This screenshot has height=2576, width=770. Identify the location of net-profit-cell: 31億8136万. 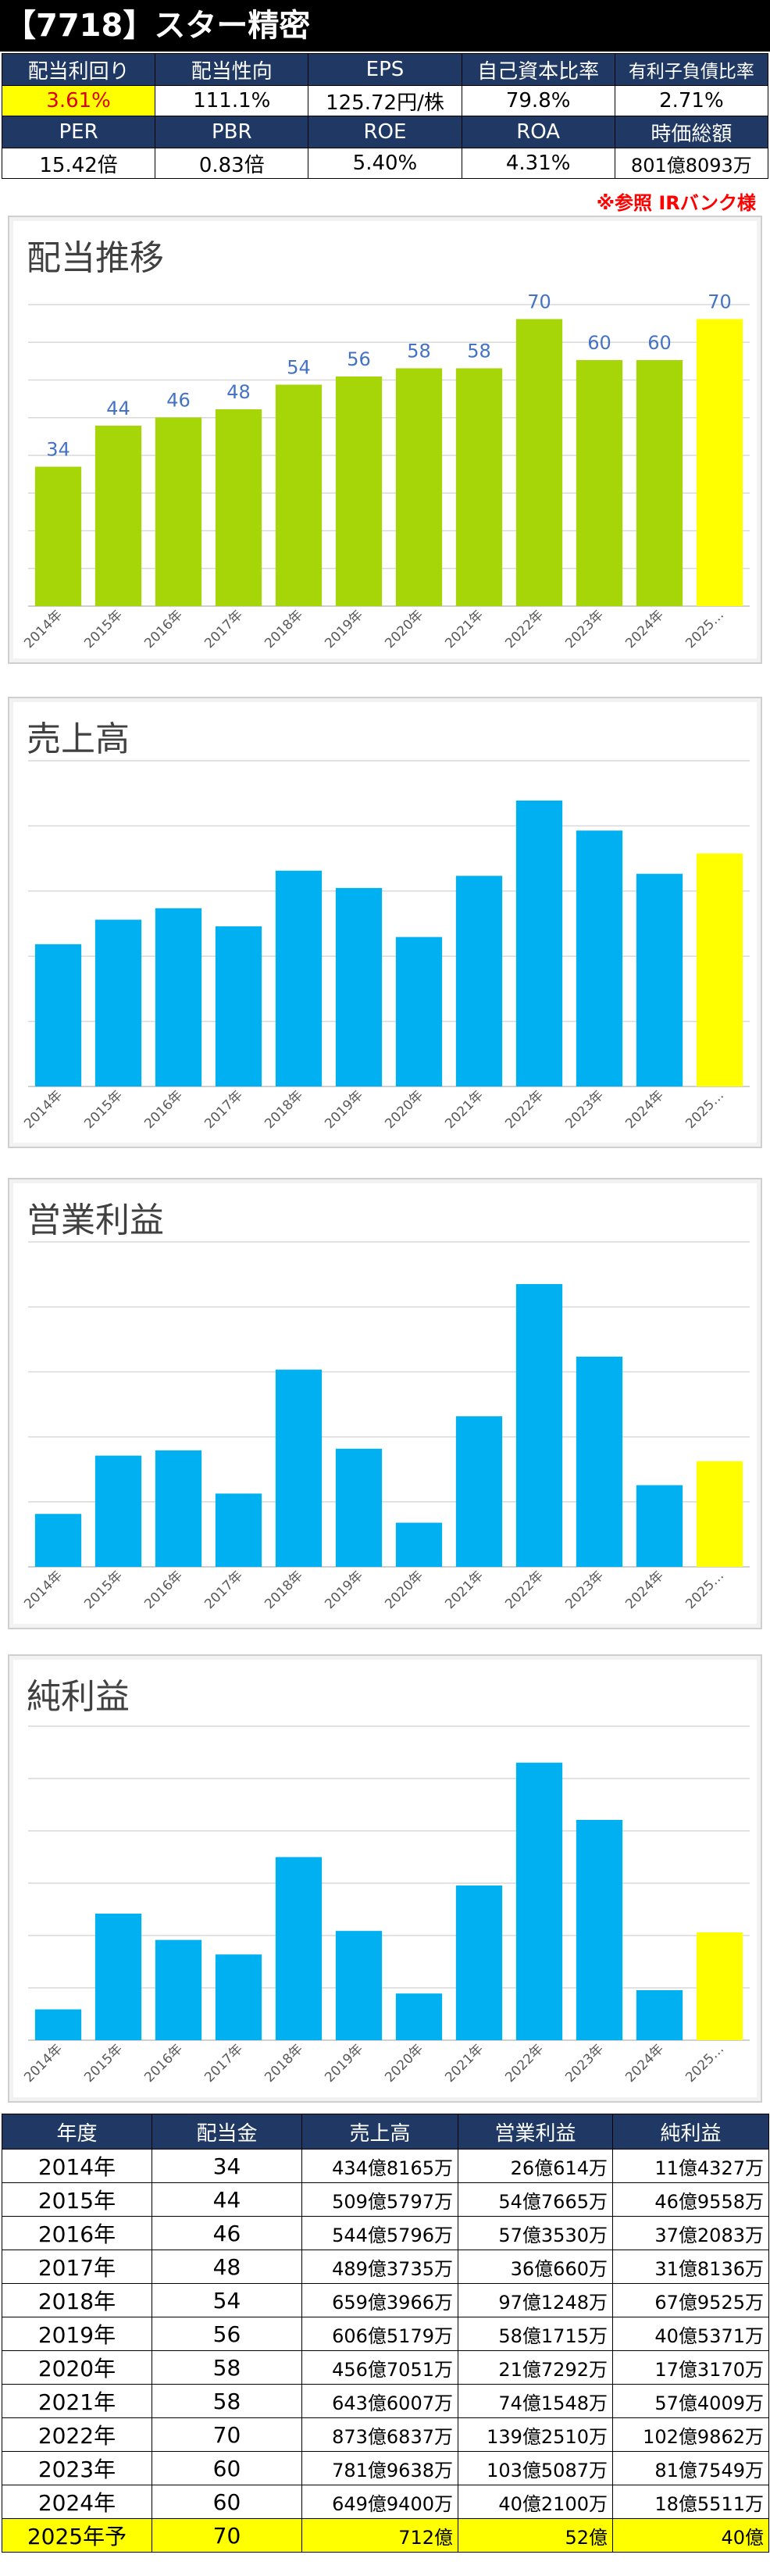
(690, 2267).